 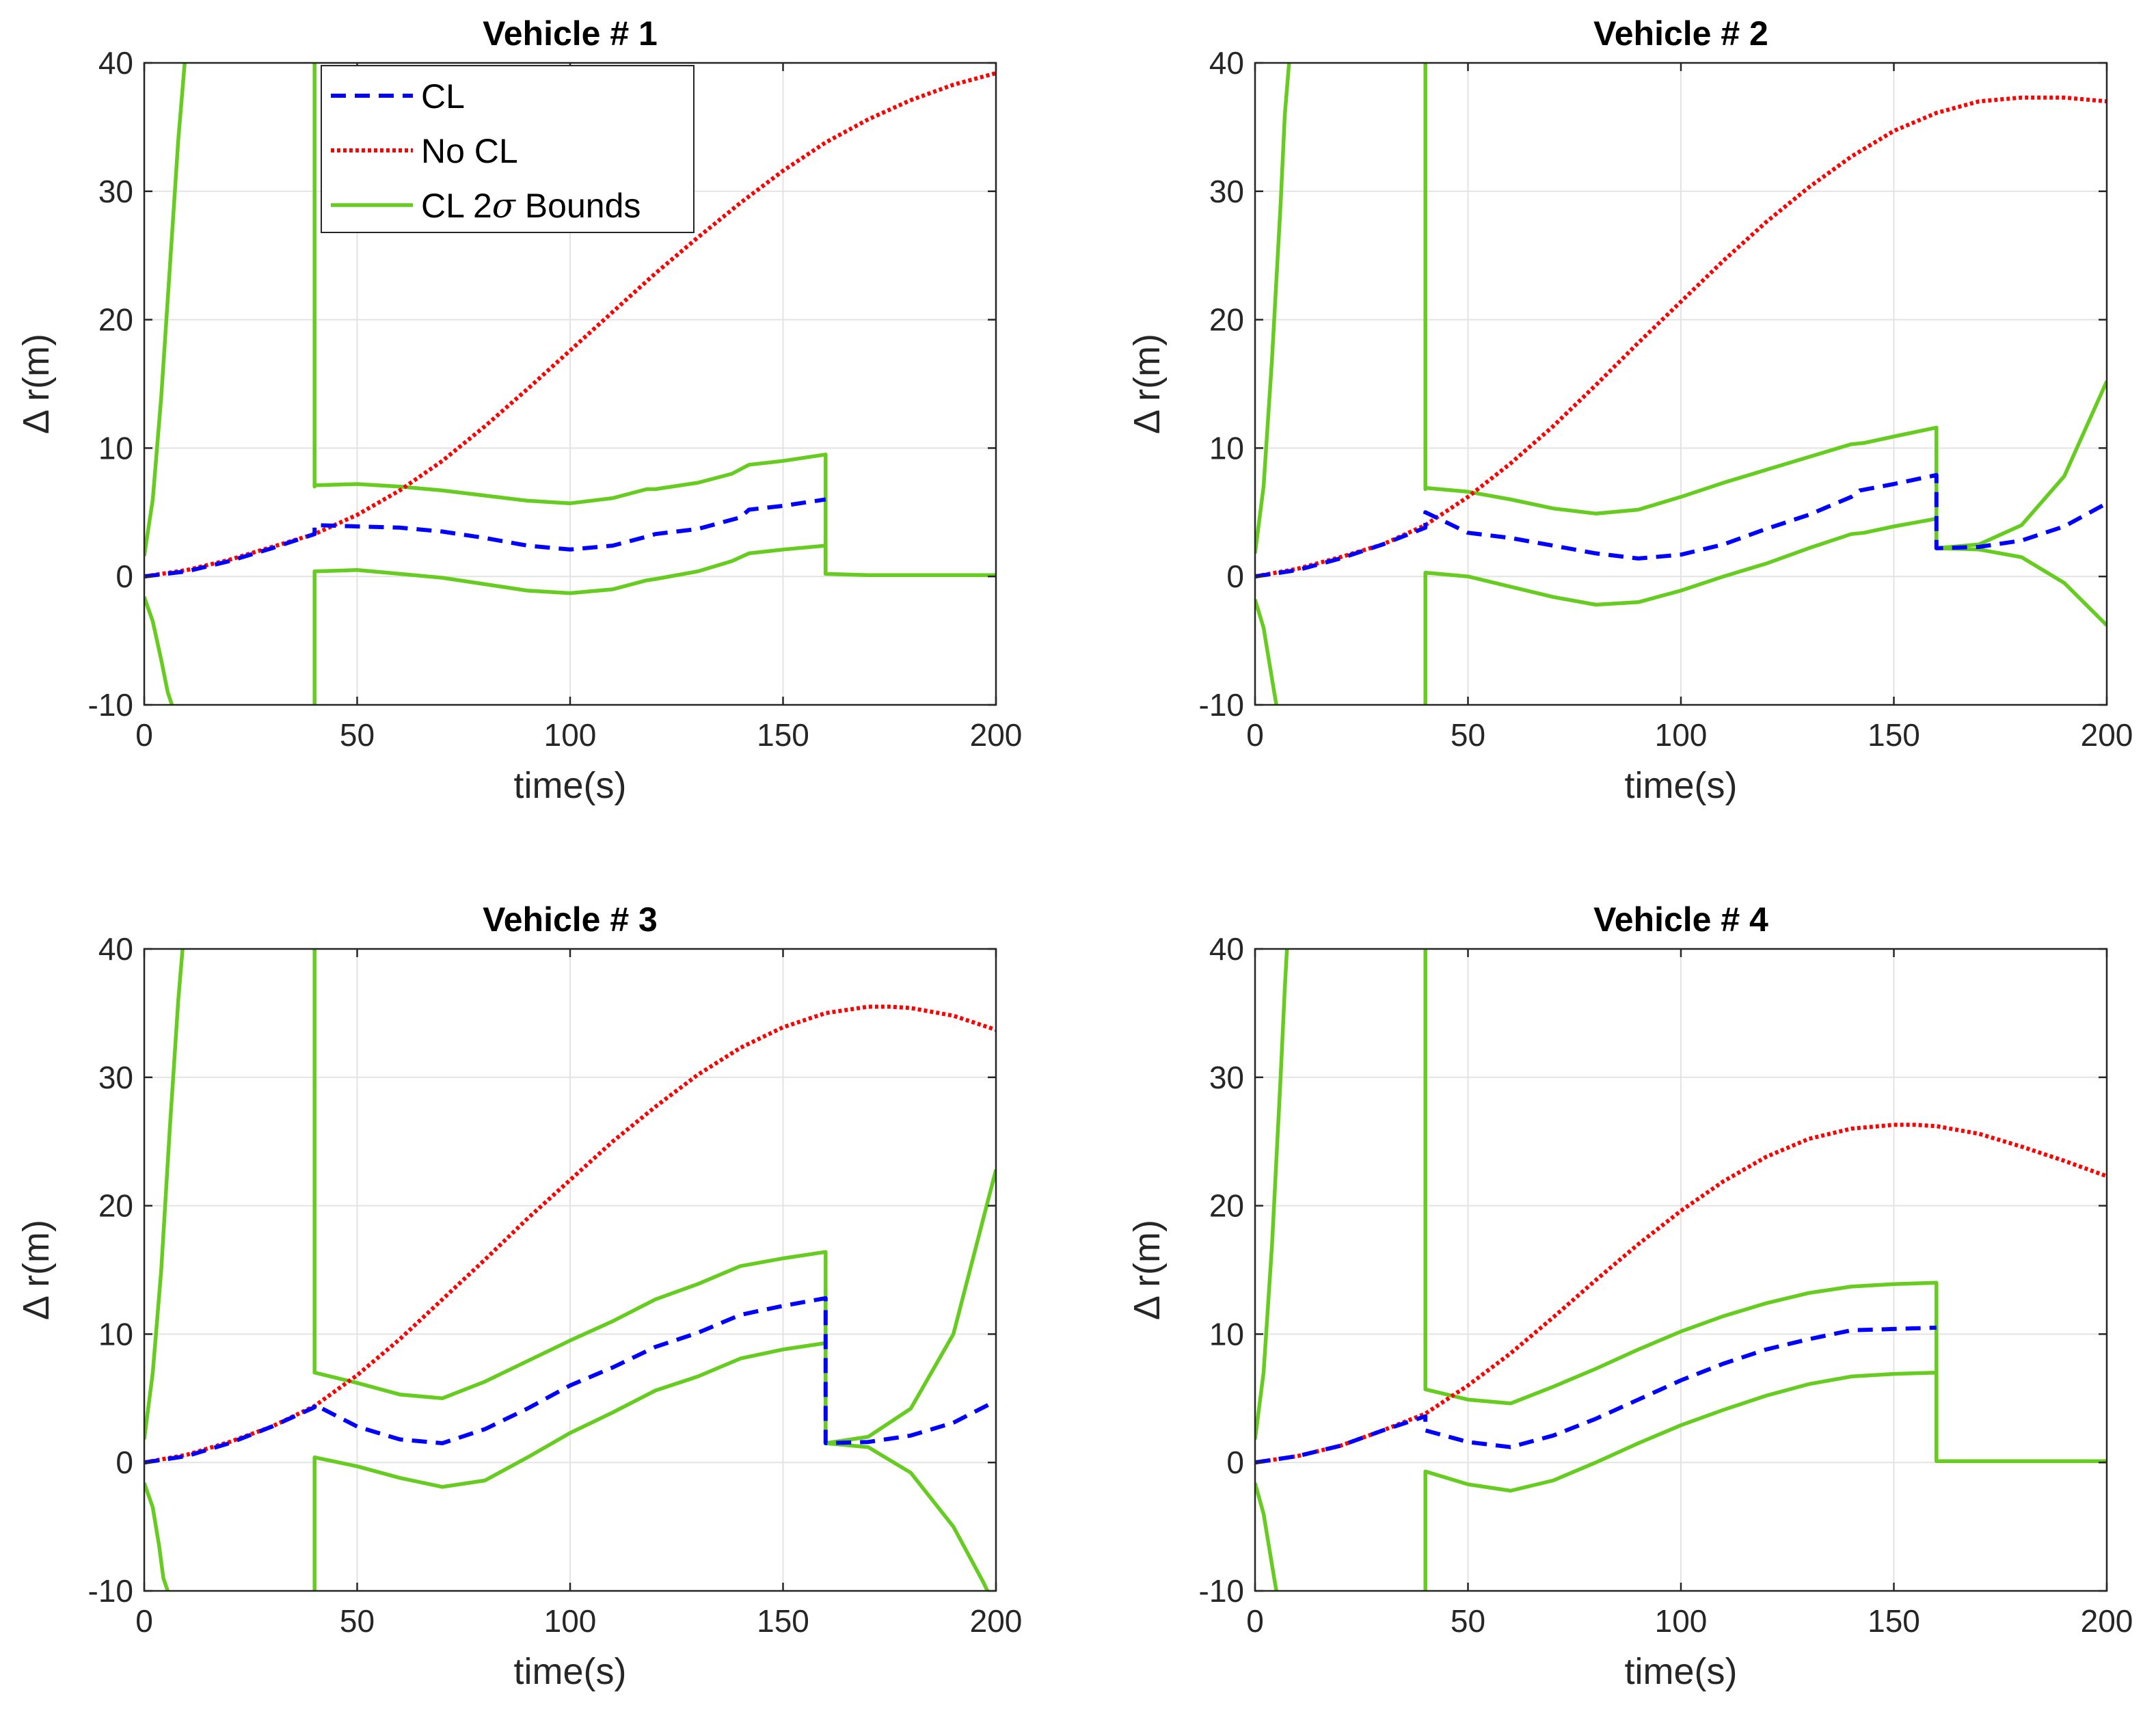 I want to click on chart-title: Vehicle # 1, so click(x=570, y=33).